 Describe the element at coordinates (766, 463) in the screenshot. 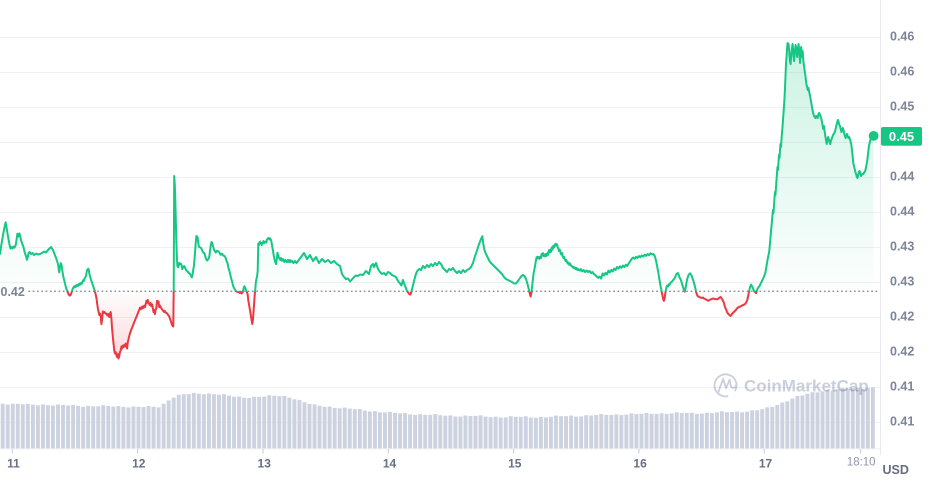

I see `svg-text: 17` at that location.